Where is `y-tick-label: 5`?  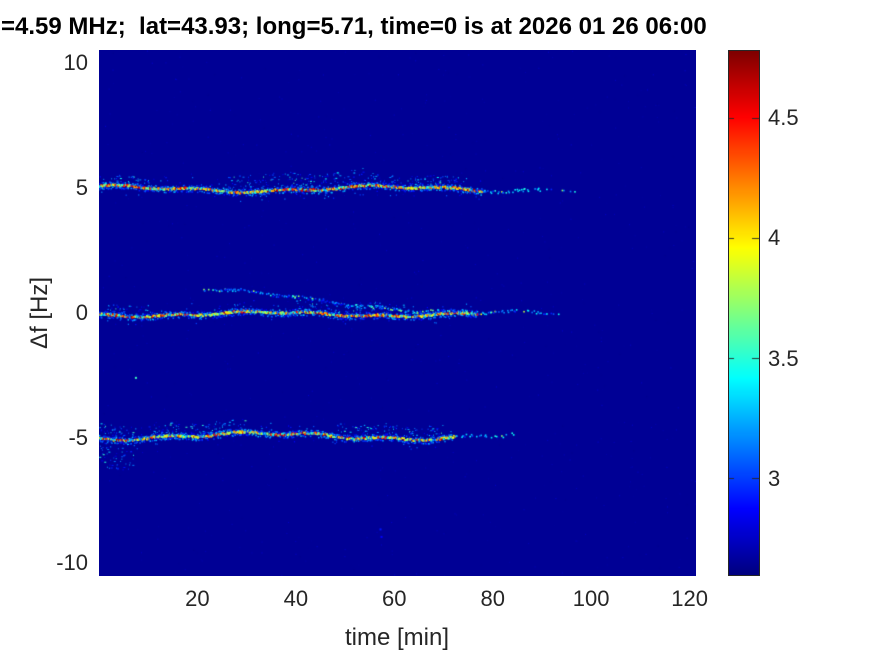
y-tick-label: 5 is located at coordinates (81, 187).